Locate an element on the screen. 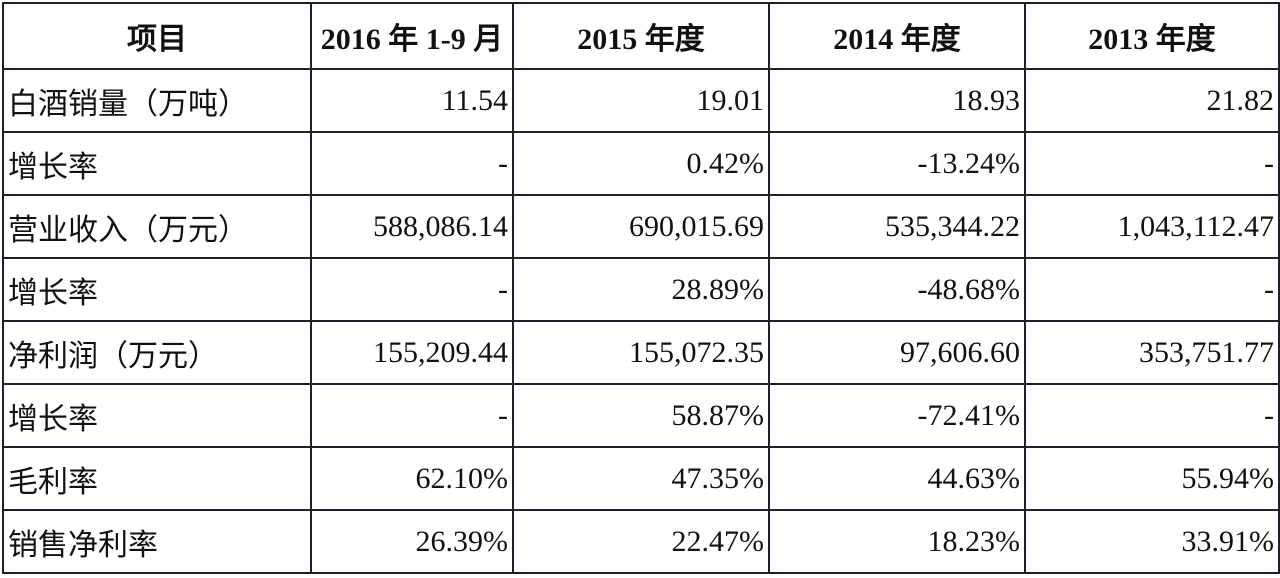  table-row: 增长率 -28.89% -48.68% - is located at coordinates (641, 289).